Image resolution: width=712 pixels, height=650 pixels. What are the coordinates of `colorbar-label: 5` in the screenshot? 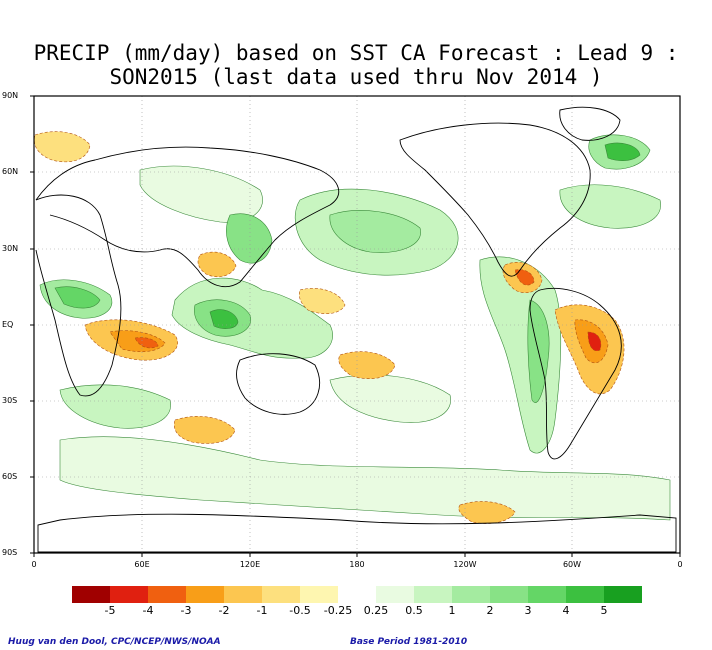 It's located at (604, 610).